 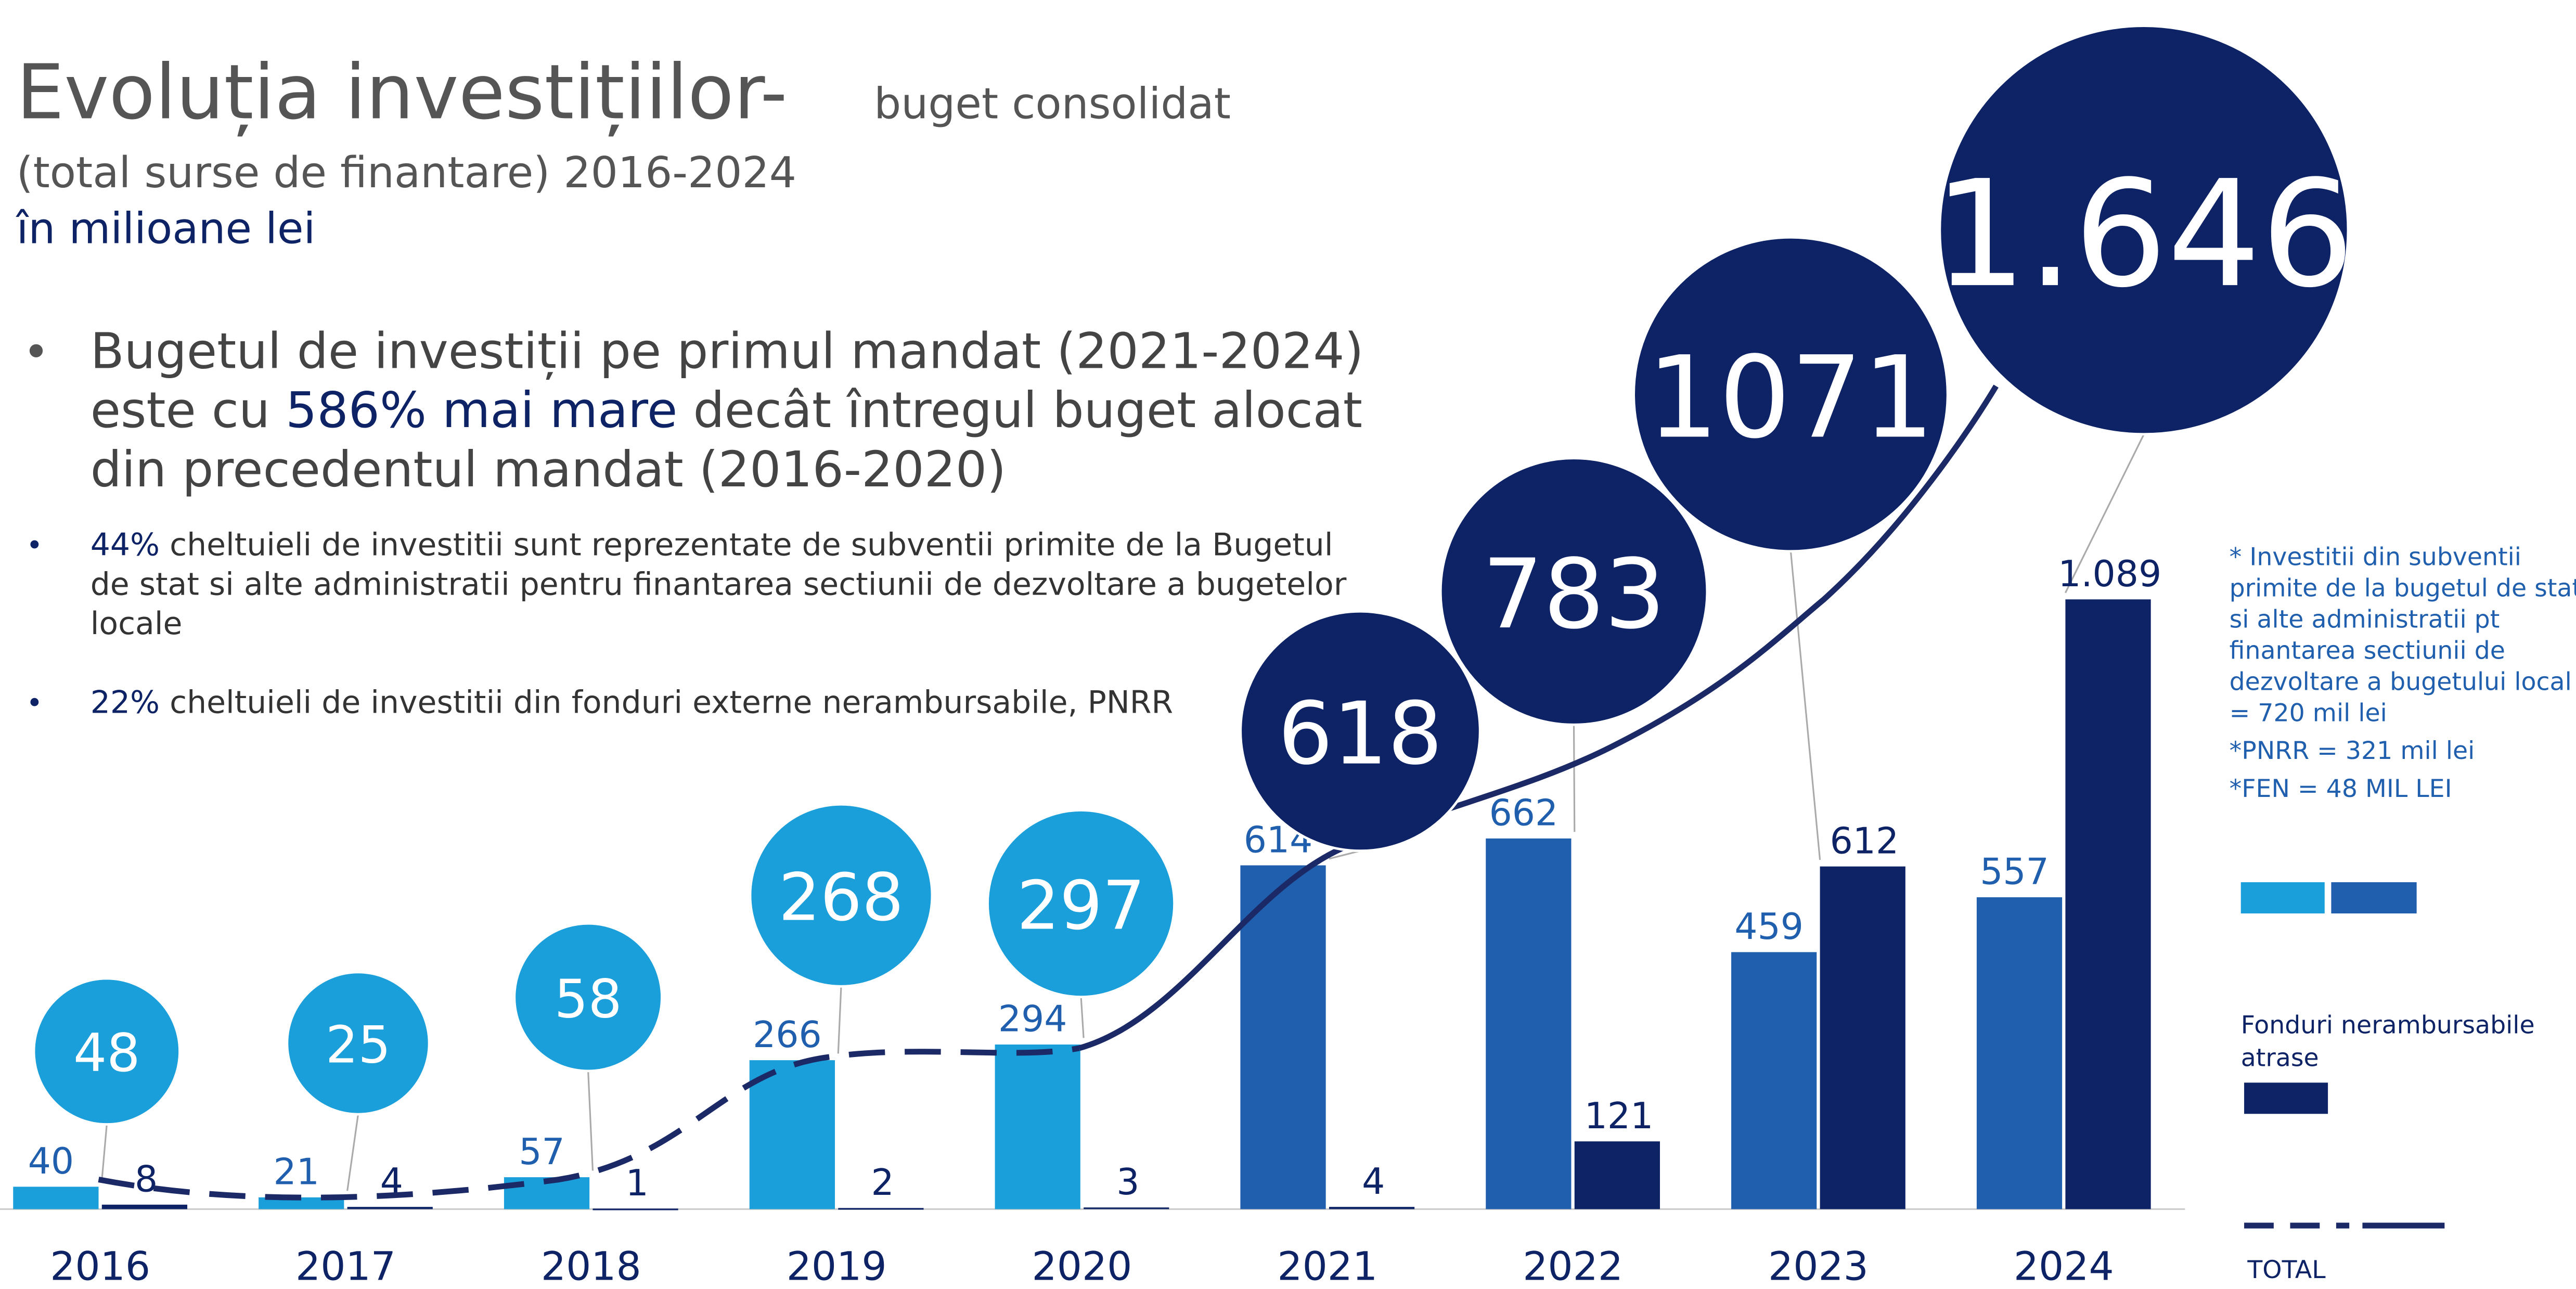 What do you see at coordinates (1791, 397) in the screenshot?
I see `bubble-label: 1071` at bounding box center [1791, 397].